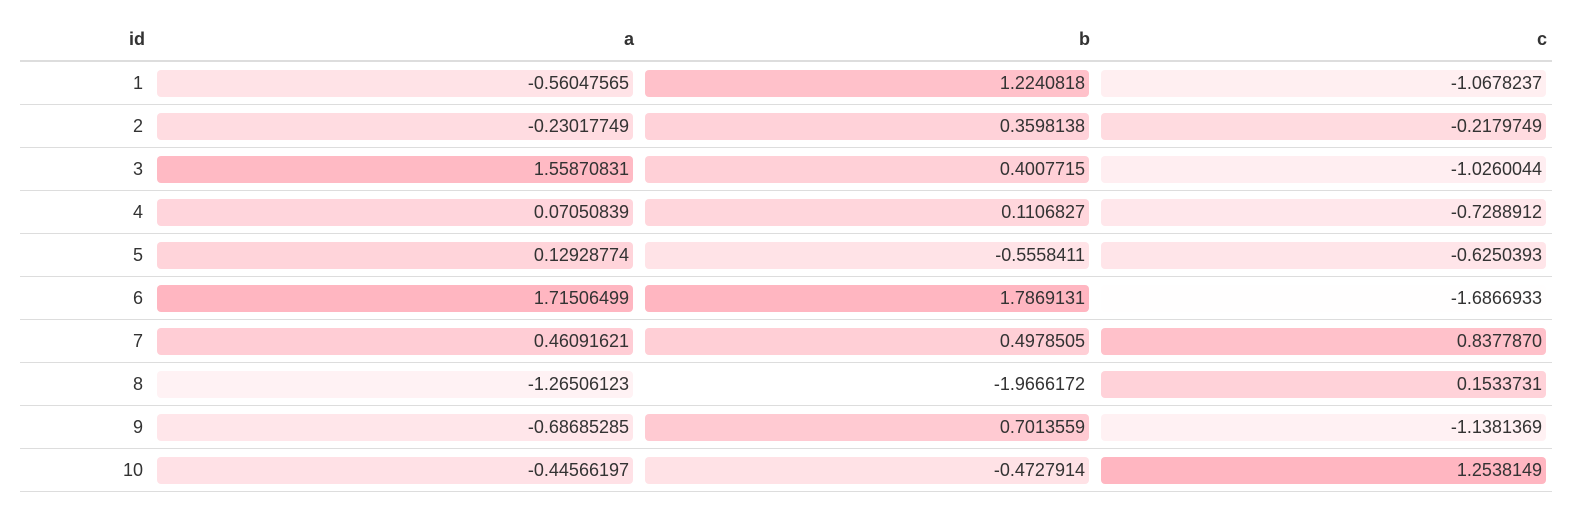 This screenshot has width=1588, height=526. I want to click on cell-a-value: 1.55870831, so click(395, 169).